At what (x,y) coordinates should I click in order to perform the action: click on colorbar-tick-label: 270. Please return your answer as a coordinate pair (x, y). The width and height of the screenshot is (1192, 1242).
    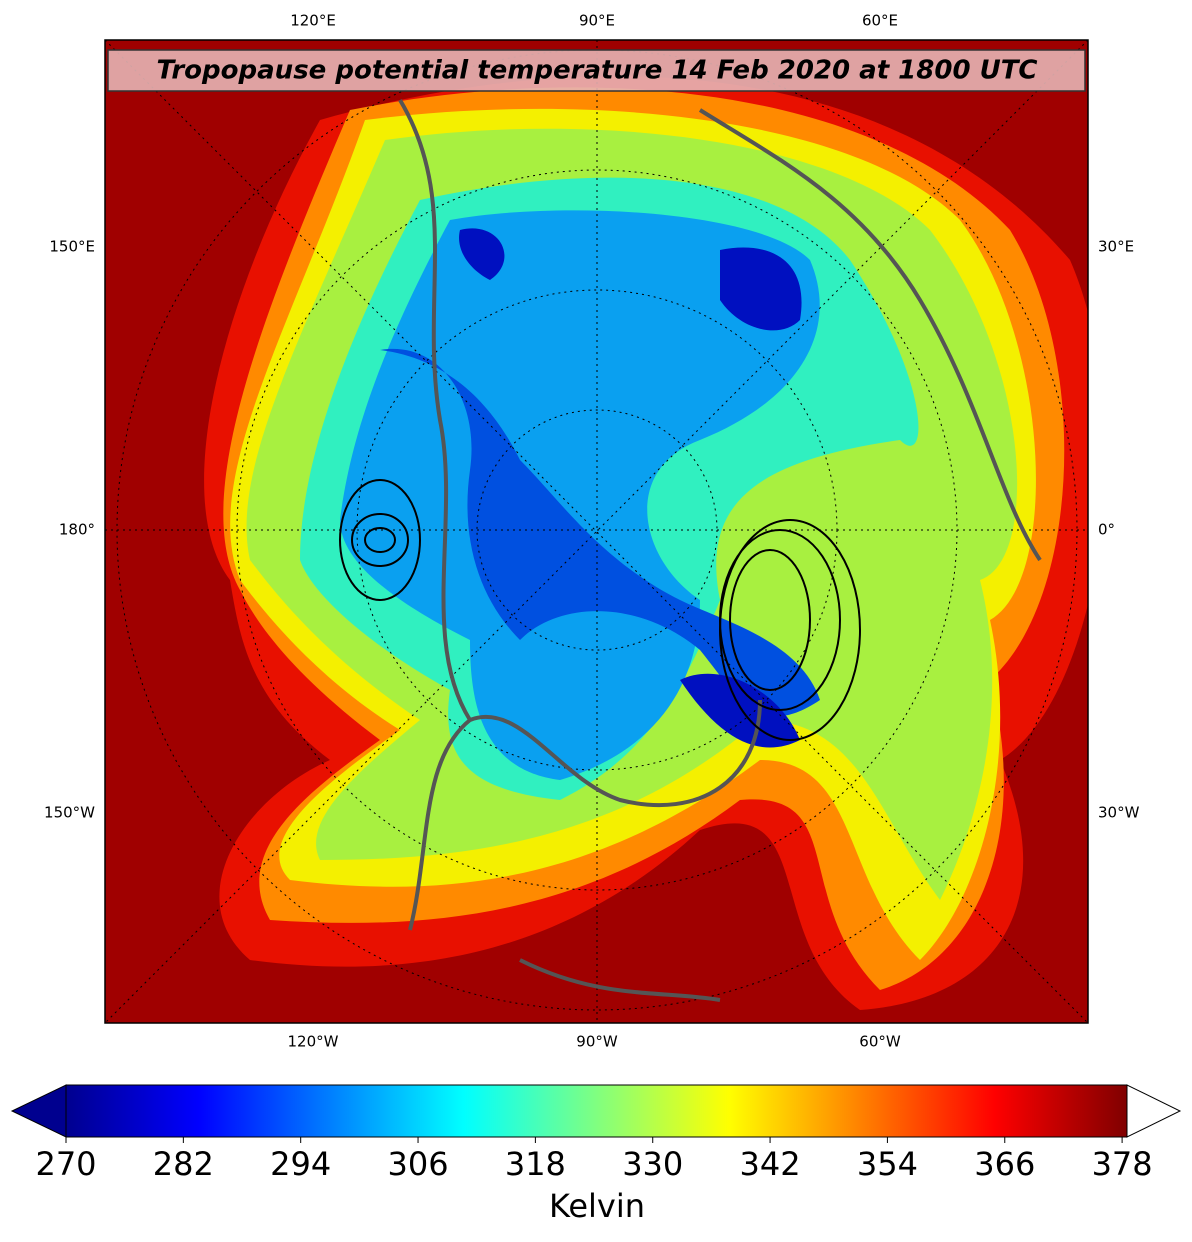
    Looking at the image, I should click on (65, 1164).